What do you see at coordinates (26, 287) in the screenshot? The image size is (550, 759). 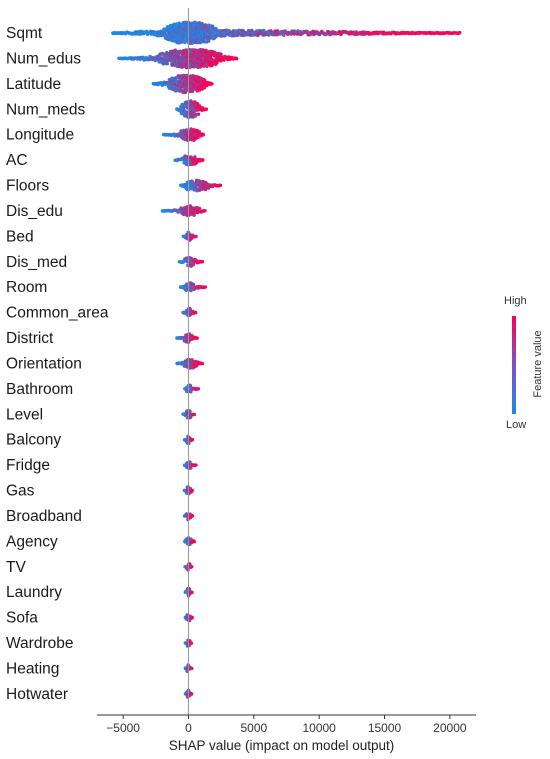 I see `feature-label: Room` at bounding box center [26, 287].